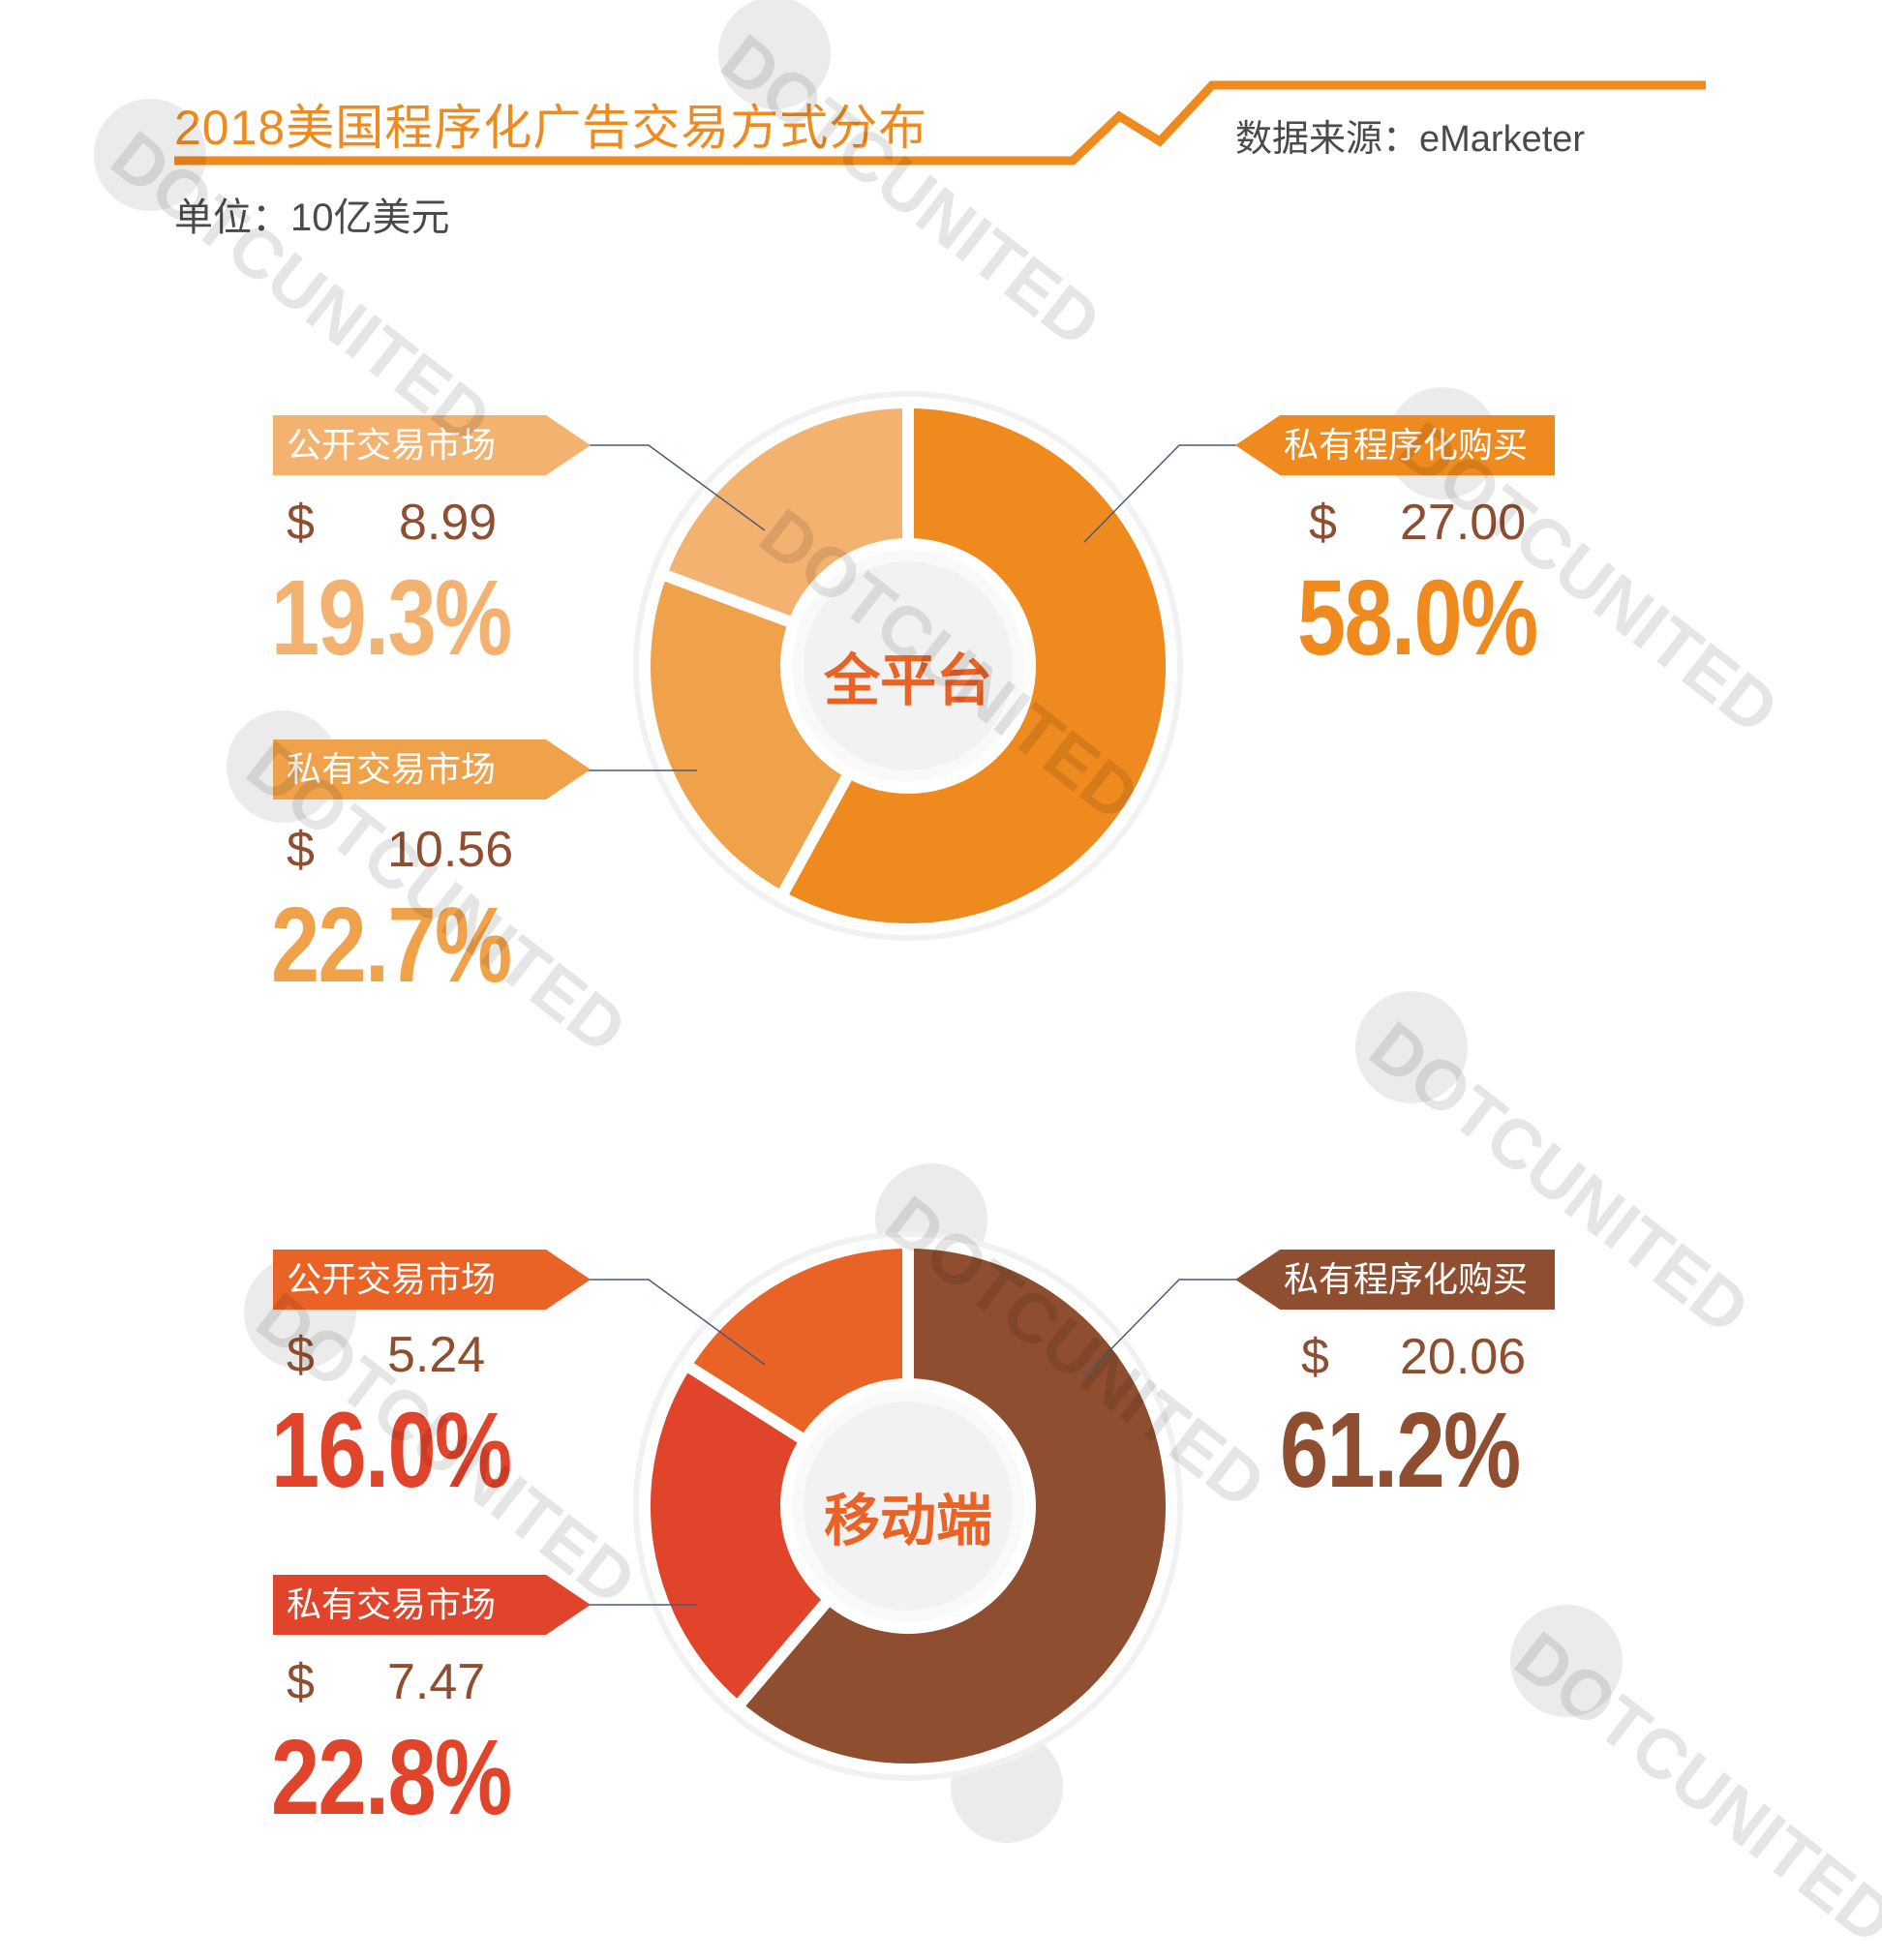 This screenshot has height=1960, width=1882. What do you see at coordinates (437, 1355) in the screenshot?
I see `amount-value: 5.24` at bounding box center [437, 1355].